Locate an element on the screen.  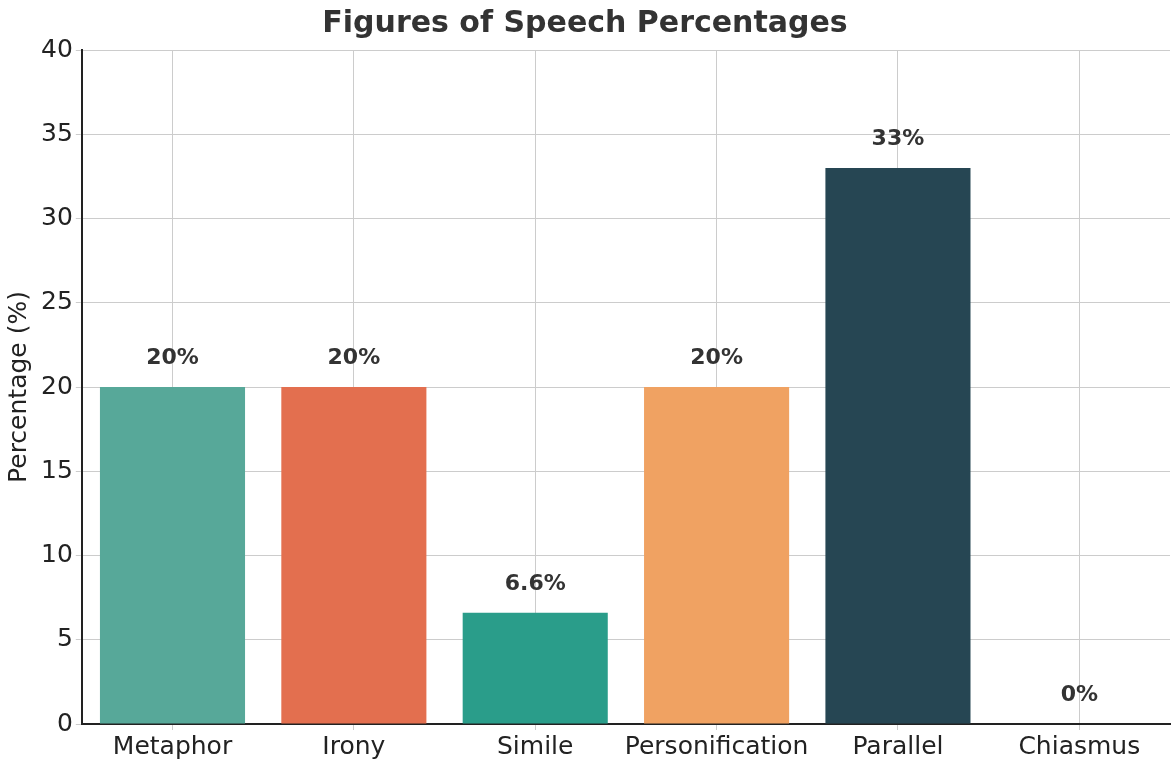
y-tick-label: 0 is located at coordinates (64, 722).